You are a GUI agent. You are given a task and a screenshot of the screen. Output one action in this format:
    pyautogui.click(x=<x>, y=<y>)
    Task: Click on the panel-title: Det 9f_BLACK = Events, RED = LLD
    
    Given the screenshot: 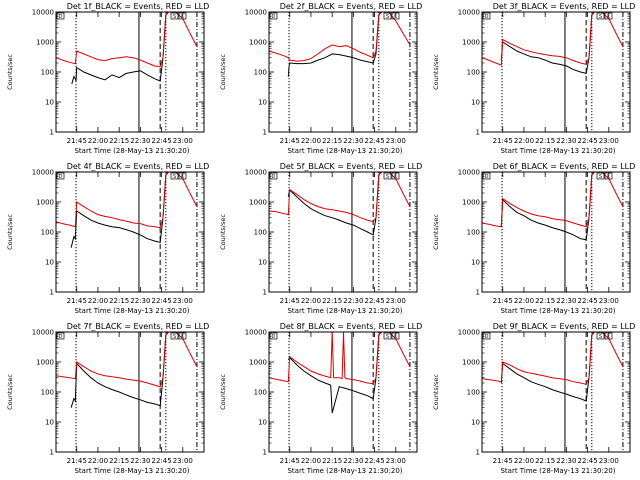 What is the action you would take?
    pyautogui.click(x=564, y=326)
    